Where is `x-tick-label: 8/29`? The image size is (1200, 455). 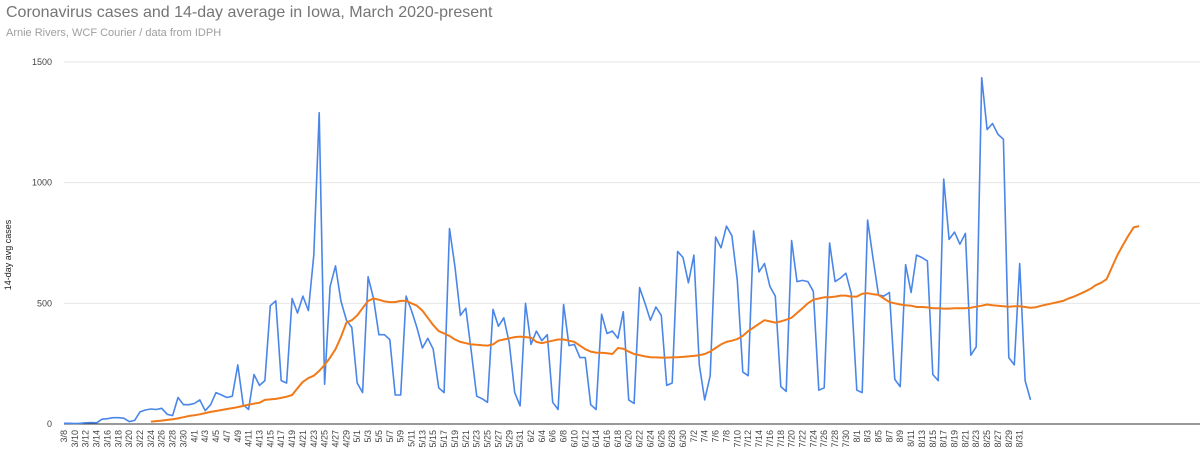 x-tick-label: 8/29 is located at coordinates (1009, 439).